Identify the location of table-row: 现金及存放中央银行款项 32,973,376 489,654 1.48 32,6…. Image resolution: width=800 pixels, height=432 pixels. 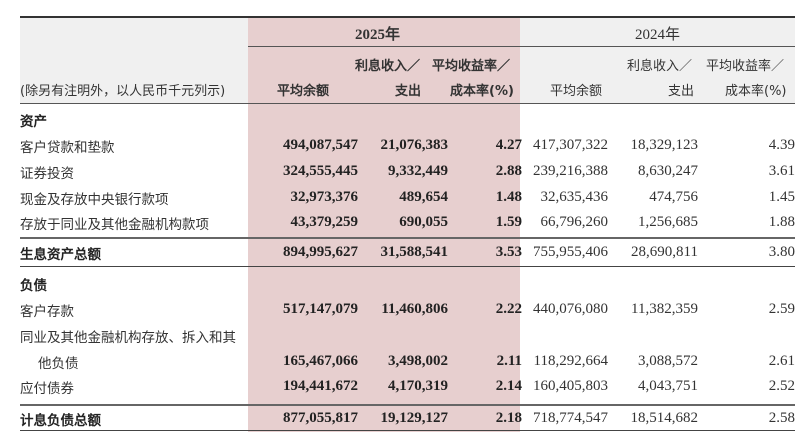
(407, 197).